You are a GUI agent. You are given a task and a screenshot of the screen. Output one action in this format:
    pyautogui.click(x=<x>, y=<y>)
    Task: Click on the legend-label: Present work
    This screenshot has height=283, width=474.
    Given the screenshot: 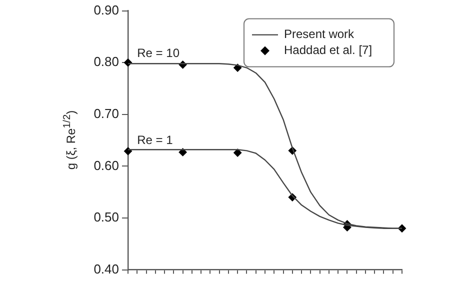 What is the action you would take?
    pyautogui.click(x=320, y=34)
    